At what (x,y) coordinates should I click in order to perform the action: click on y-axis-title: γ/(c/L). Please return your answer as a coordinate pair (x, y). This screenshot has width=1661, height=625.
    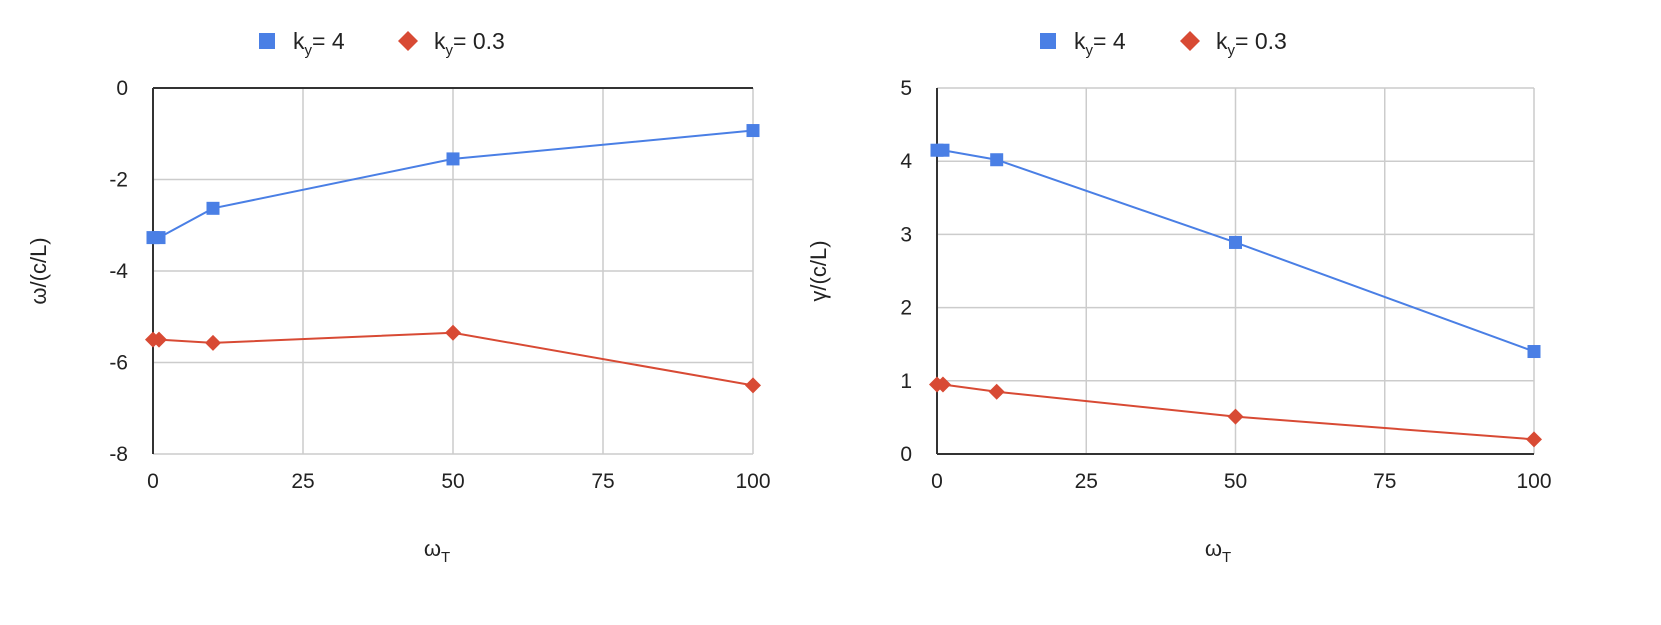
    Looking at the image, I should click on (818, 270).